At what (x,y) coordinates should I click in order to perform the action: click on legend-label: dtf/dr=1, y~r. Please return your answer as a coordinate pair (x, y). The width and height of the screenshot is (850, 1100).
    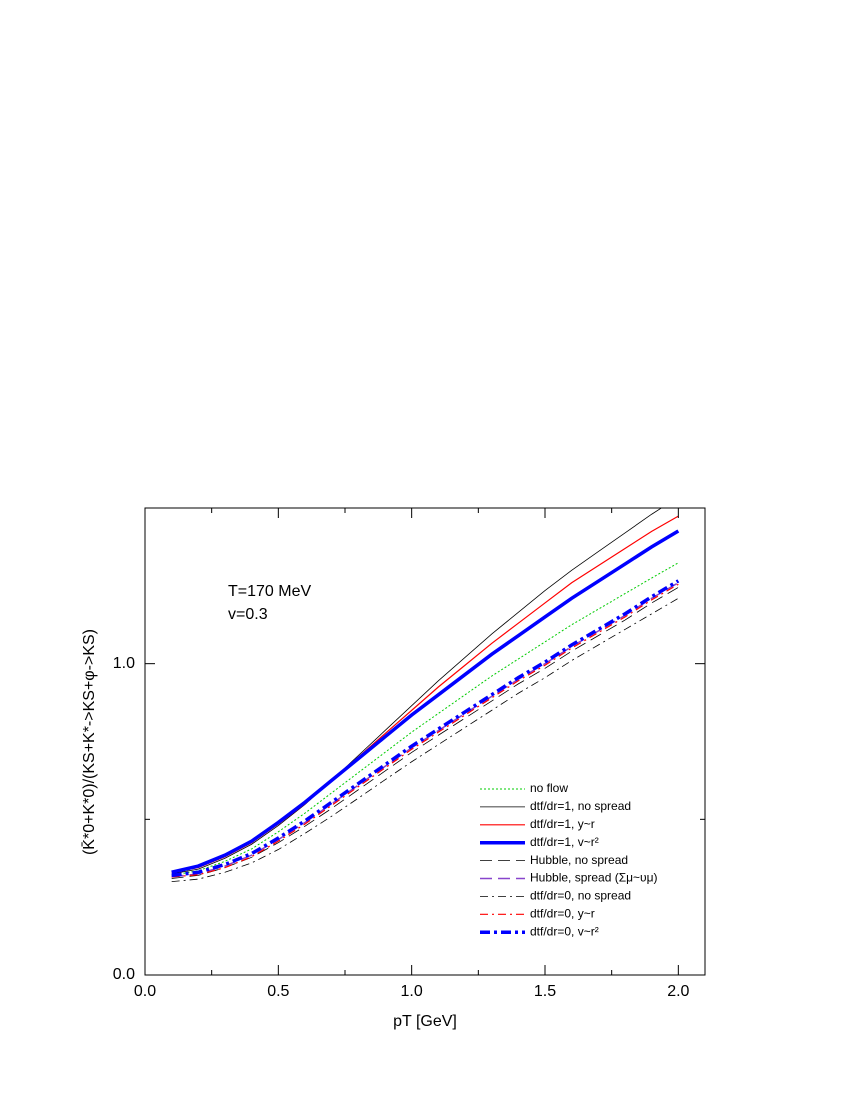
    Looking at the image, I should click on (562, 824).